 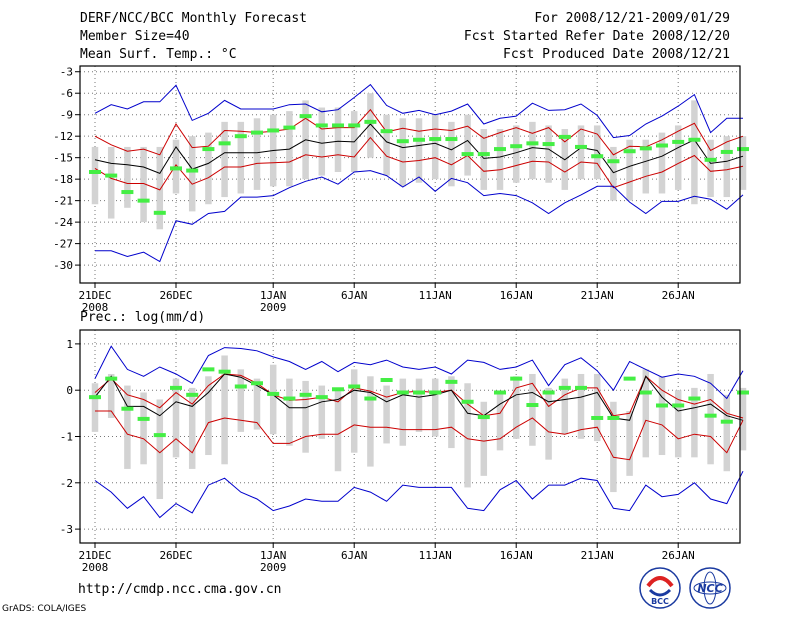 I want to click on temp-xtick-label: 1JAN, so click(x=273, y=295).